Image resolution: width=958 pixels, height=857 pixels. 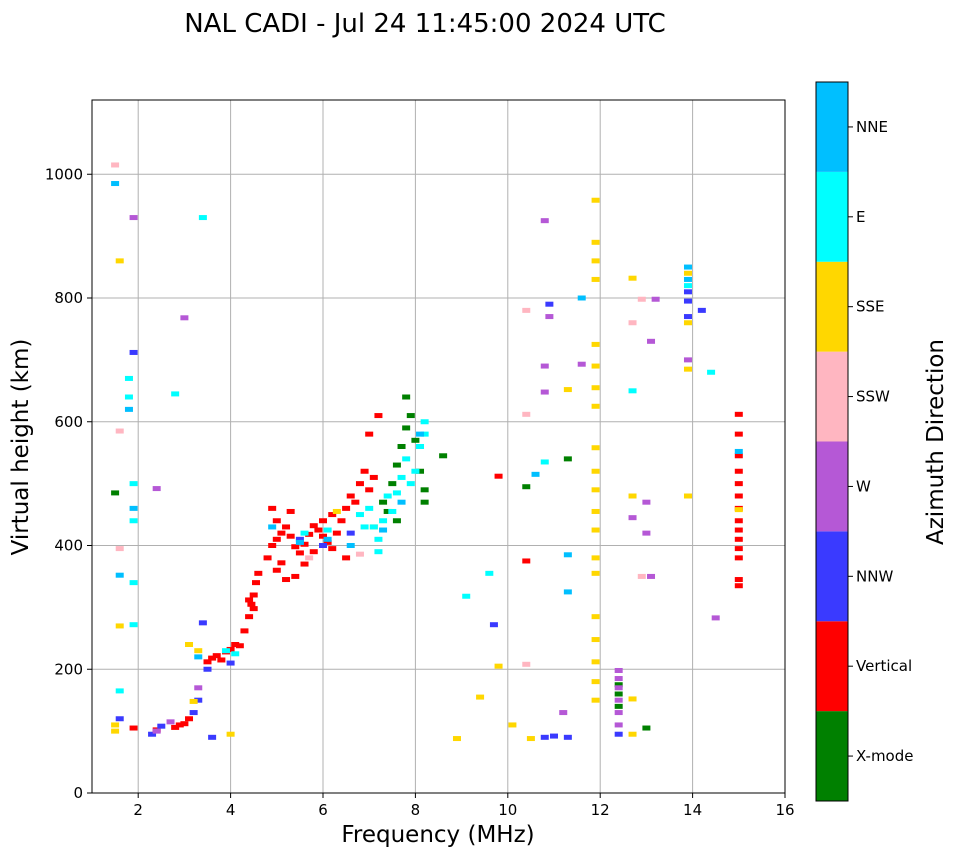 What do you see at coordinates (323, 810) in the screenshot?
I see `x-tick-label: 6` at bounding box center [323, 810].